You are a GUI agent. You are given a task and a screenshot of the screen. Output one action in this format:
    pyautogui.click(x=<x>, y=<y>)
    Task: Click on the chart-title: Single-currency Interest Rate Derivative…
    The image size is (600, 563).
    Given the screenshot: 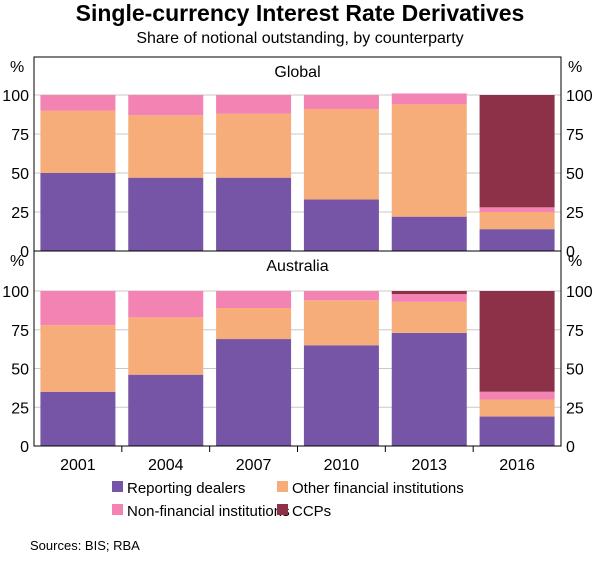 What is the action you would take?
    pyautogui.click(x=300, y=13)
    